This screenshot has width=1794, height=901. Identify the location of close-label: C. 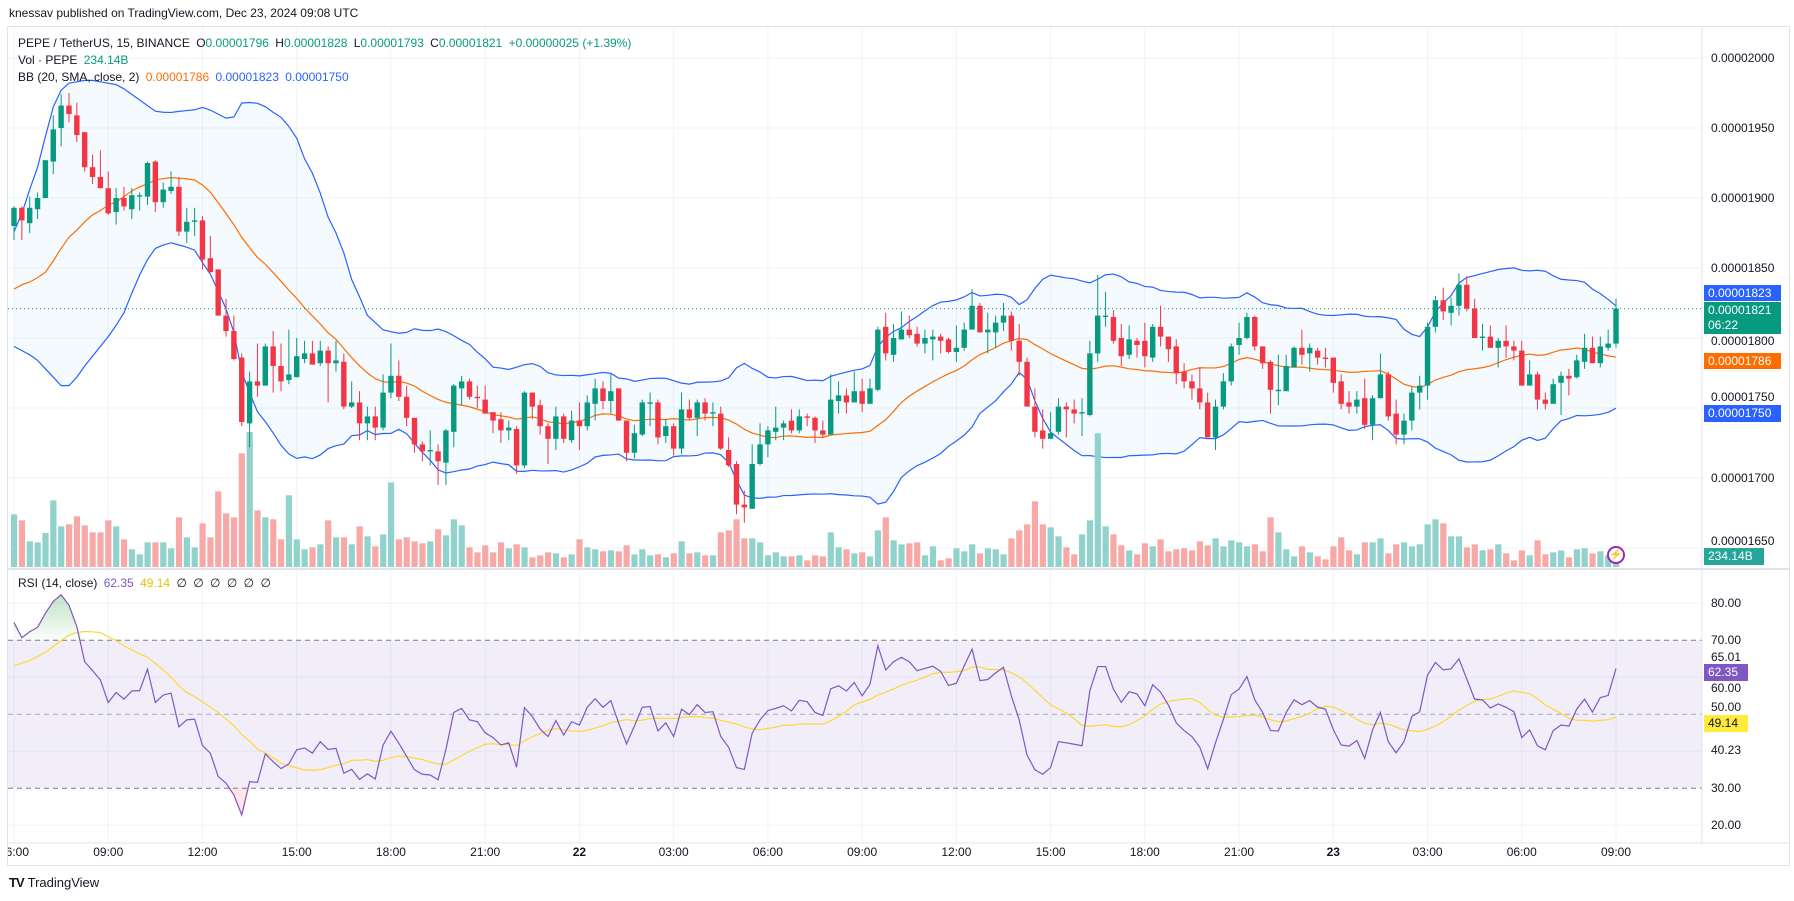
(434, 43).